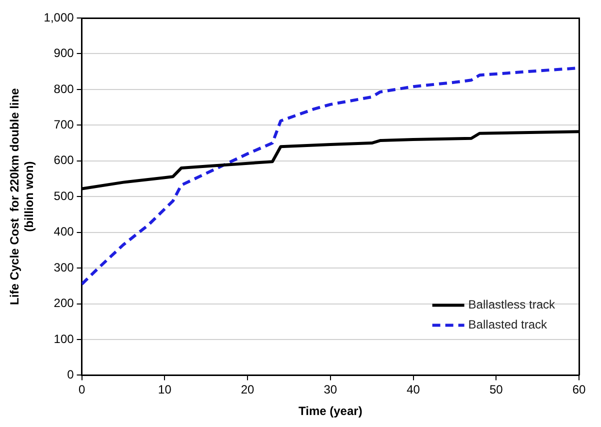 The width and height of the screenshot is (601, 427). I want to click on legend-label: Ballasted track, so click(508, 325).